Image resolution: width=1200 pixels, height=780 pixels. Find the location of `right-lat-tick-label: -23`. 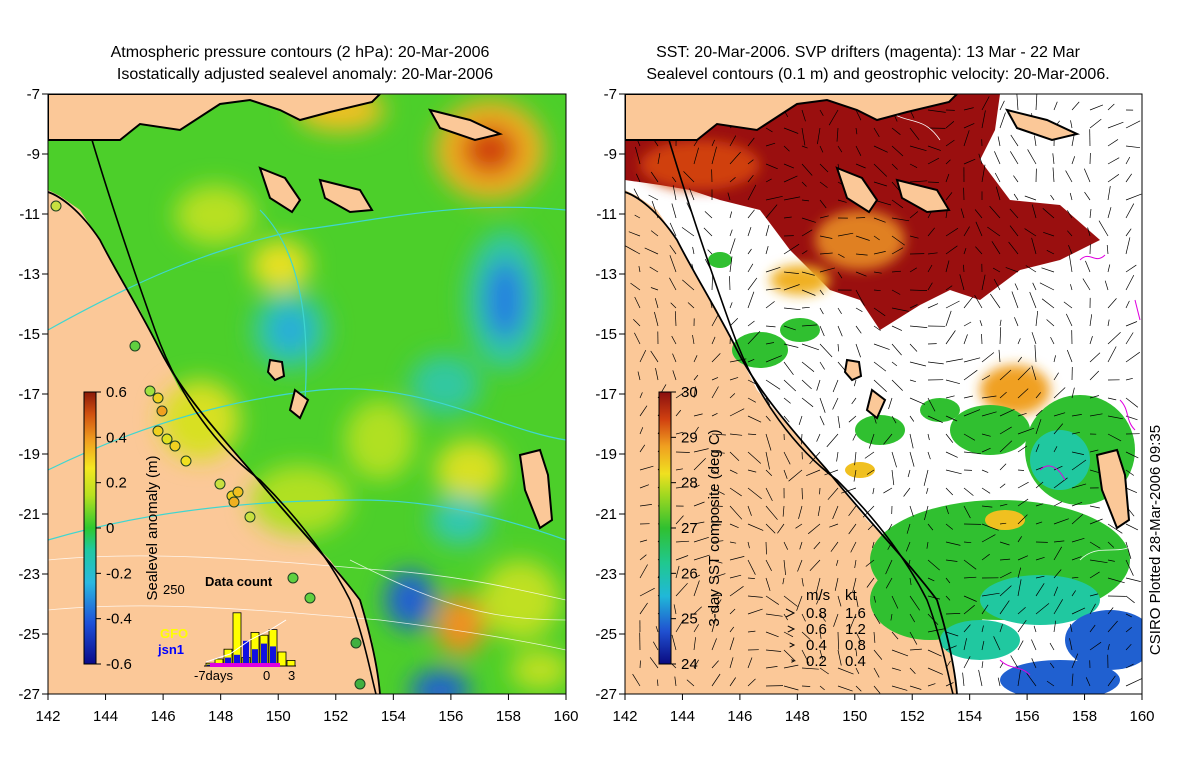

right-lat-tick-label: -23 is located at coordinates (606, 574).